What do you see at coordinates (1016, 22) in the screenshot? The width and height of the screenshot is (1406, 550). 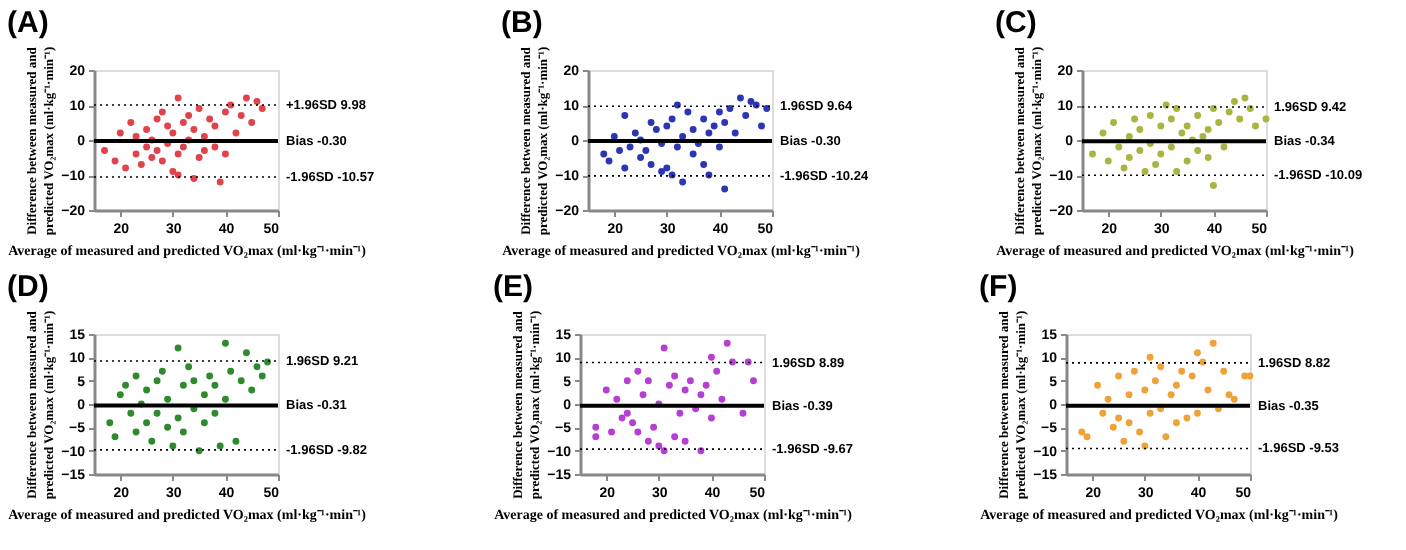 I see `chart-title: (C)` at bounding box center [1016, 22].